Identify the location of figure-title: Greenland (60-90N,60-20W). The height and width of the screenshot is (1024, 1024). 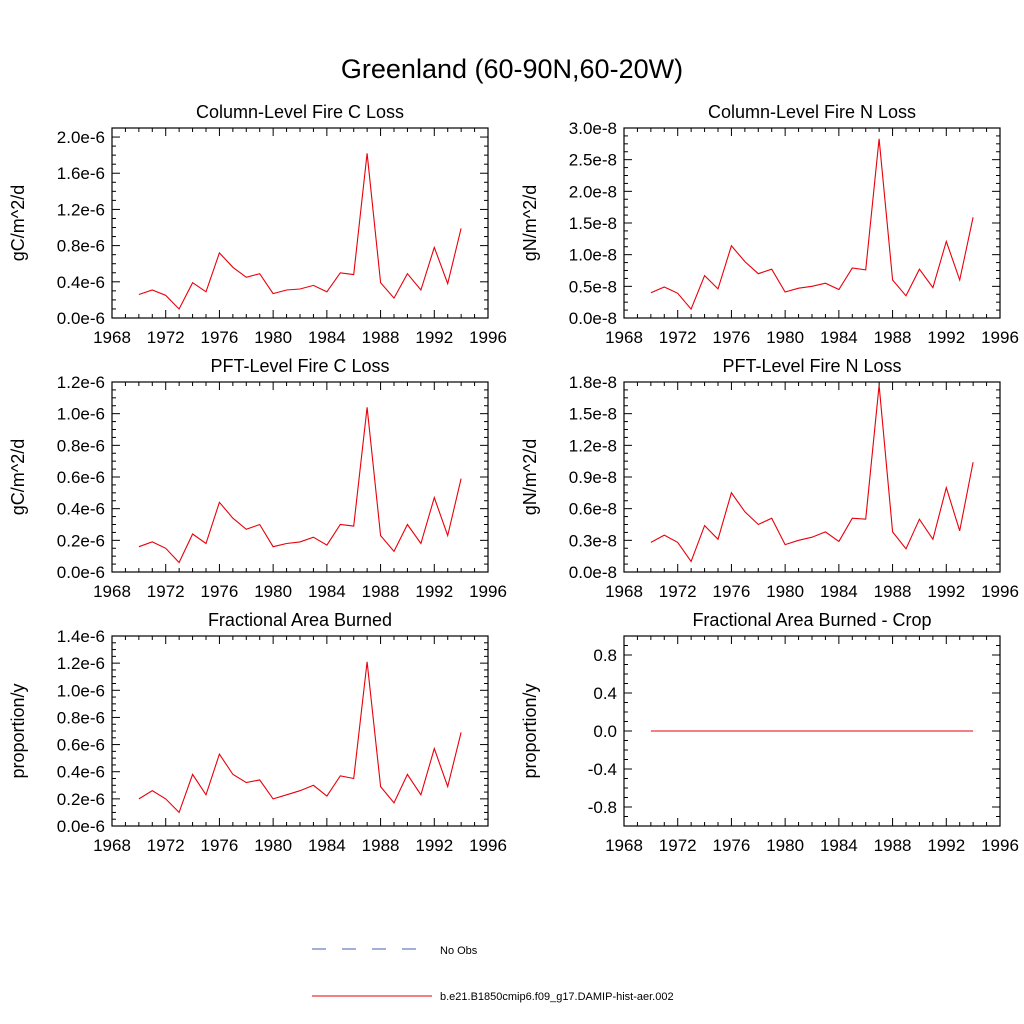
(512, 69).